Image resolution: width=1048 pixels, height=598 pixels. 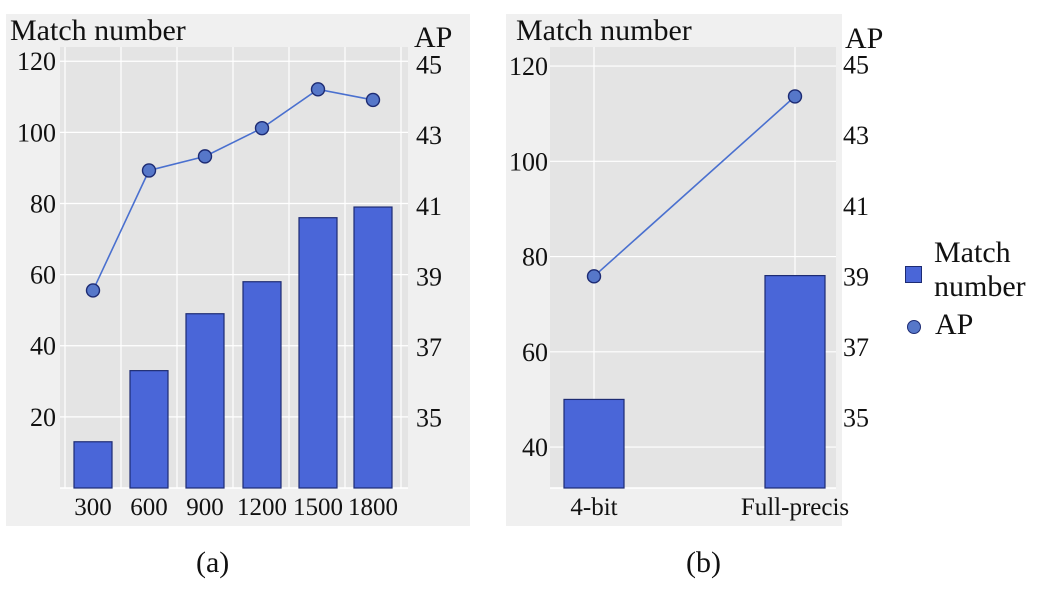 I want to click on caption-b: (b), so click(x=703, y=562).